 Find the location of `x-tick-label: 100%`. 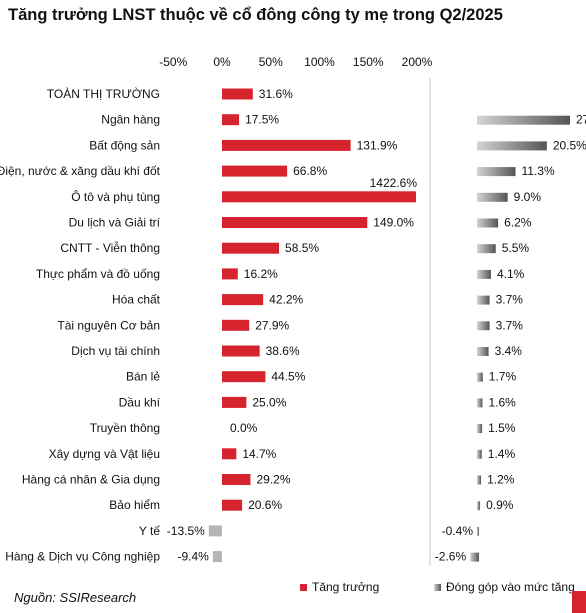

x-tick-label: 100% is located at coordinates (319, 62).